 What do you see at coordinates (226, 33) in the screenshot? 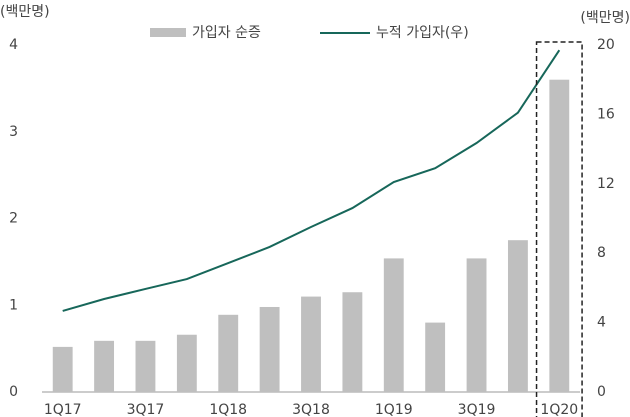
I see `legend-label: 가입자 순증` at bounding box center [226, 33].